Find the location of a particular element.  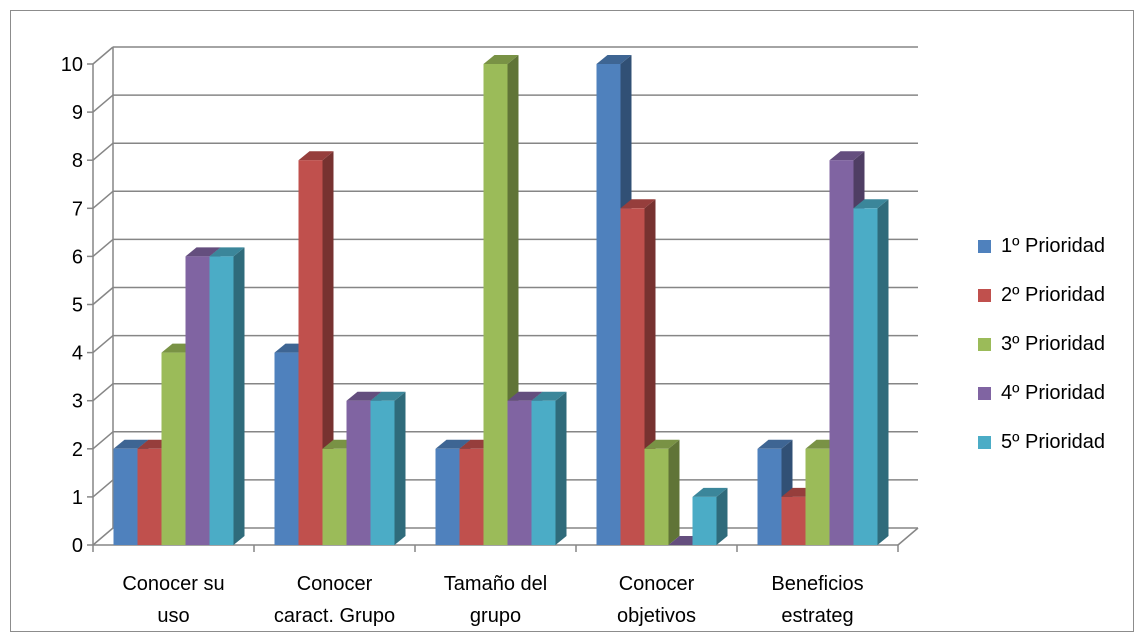

y-tick-label: 4 is located at coordinates (77, 354).